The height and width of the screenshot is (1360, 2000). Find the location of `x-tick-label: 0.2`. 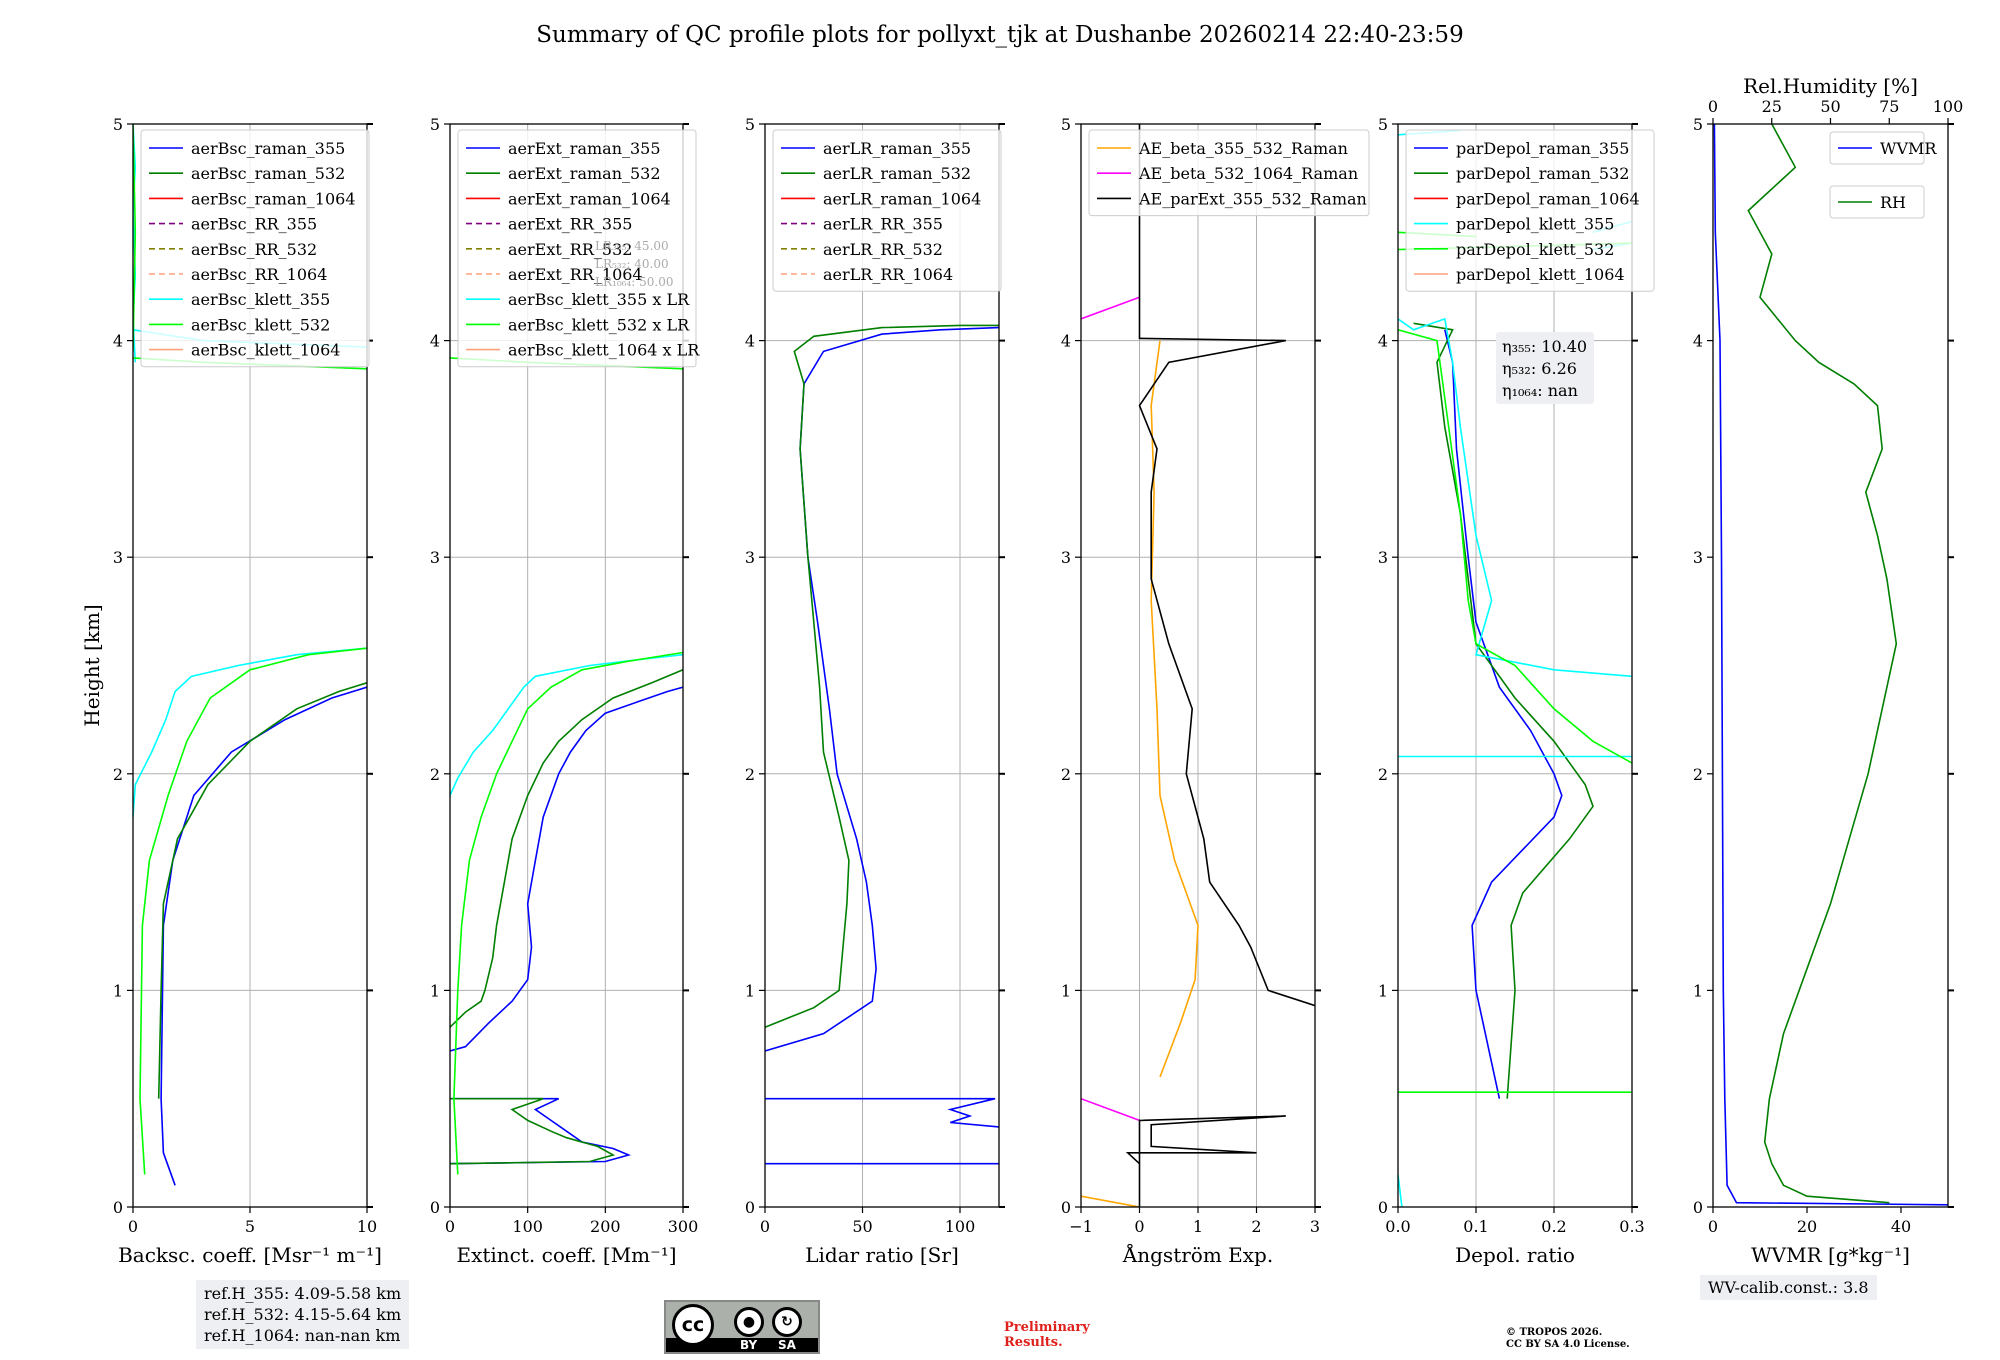

x-tick-label: 0.2 is located at coordinates (1553, 1226).